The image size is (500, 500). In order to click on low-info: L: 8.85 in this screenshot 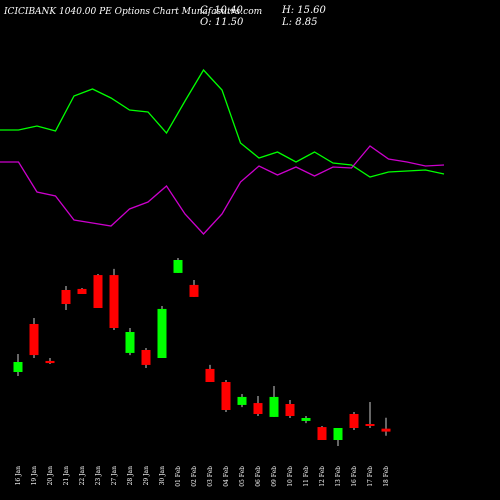, I will do `click(299, 22)`.